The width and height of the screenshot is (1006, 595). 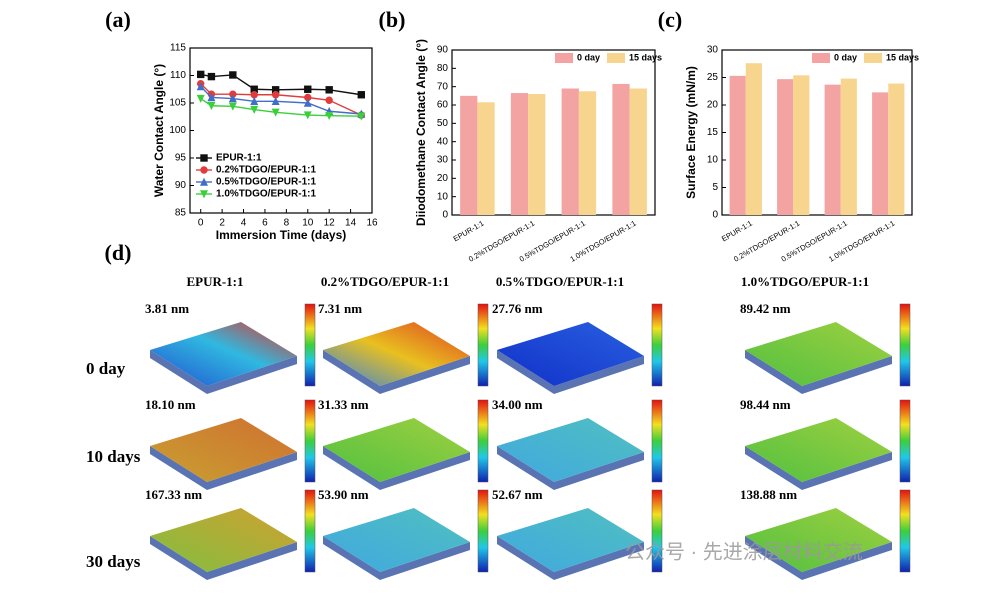 What do you see at coordinates (469, 231) in the screenshot?
I see `x-tick-label: EPUR-1:1` at bounding box center [469, 231].